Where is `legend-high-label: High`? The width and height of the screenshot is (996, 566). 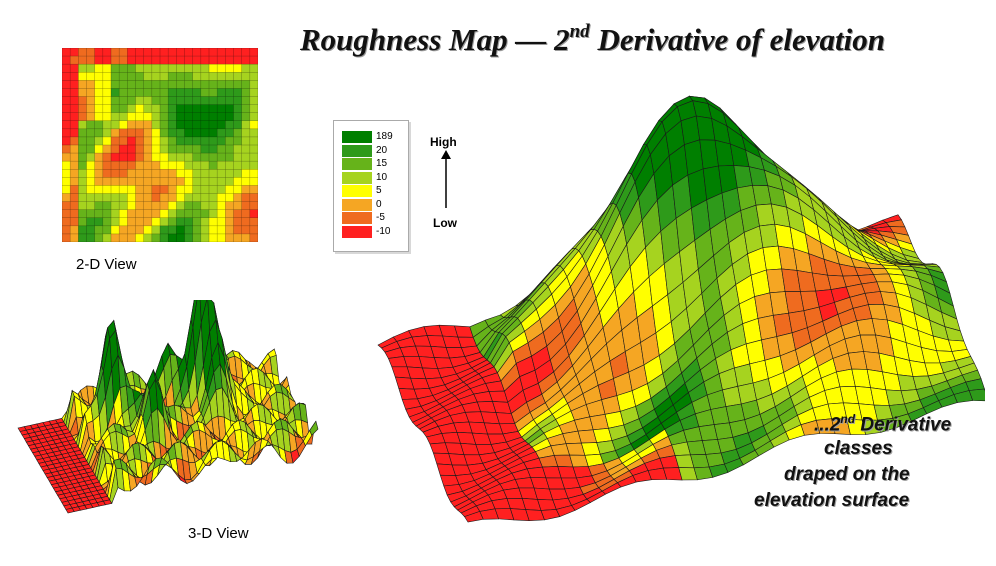 legend-high-label: High is located at coordinates (443, 142).